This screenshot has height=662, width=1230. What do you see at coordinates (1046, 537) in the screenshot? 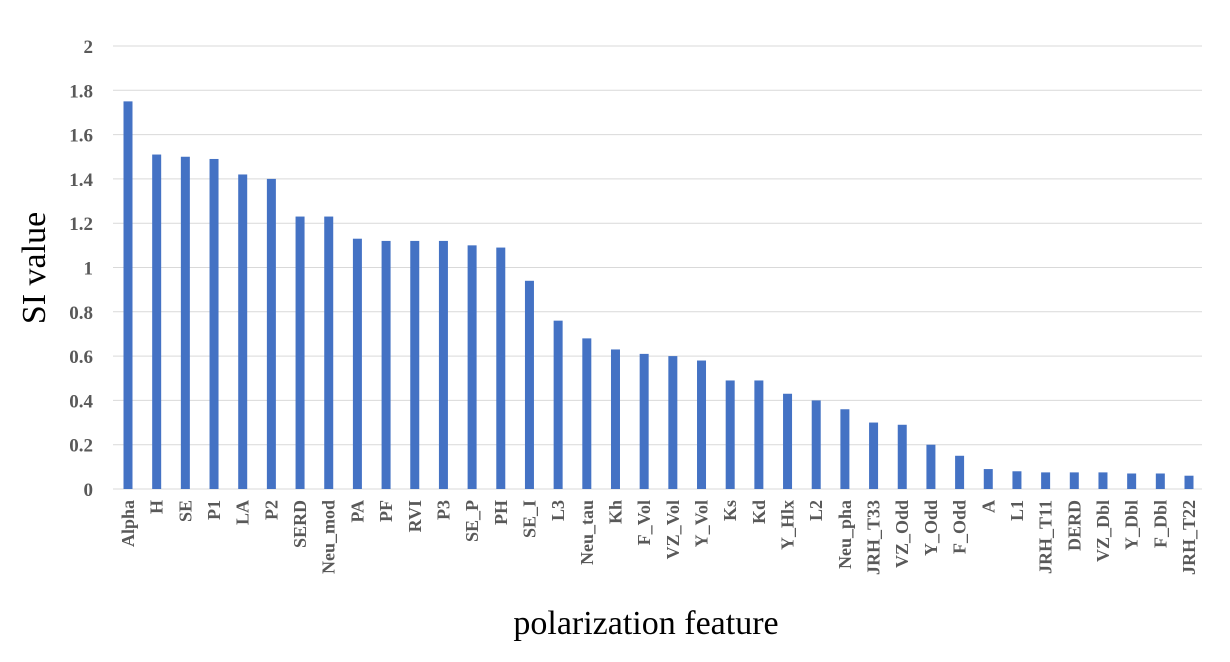
I see `x-tick-label: JRH_T11` at bounding box center [1046, 537].